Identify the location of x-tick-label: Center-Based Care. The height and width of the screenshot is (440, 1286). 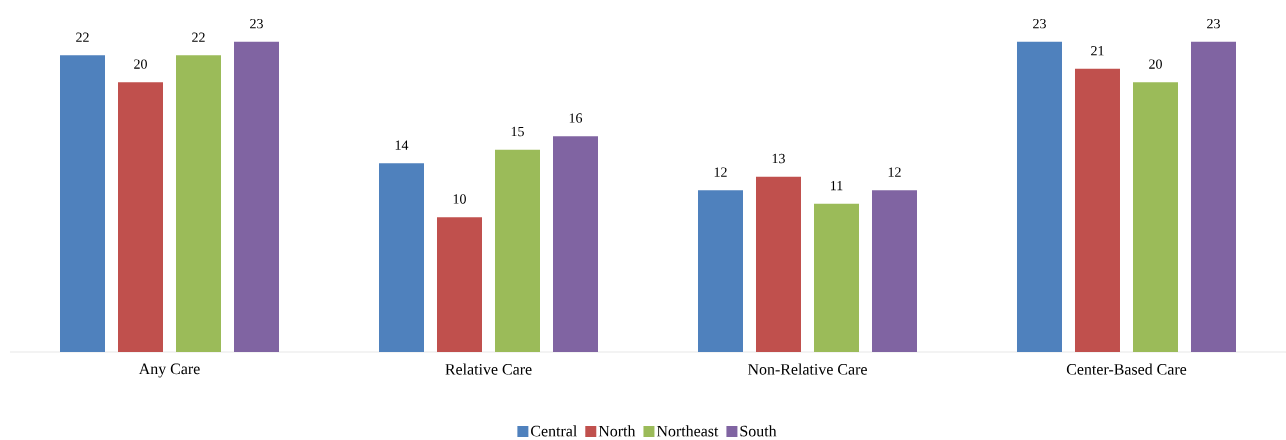
(1126, 369).